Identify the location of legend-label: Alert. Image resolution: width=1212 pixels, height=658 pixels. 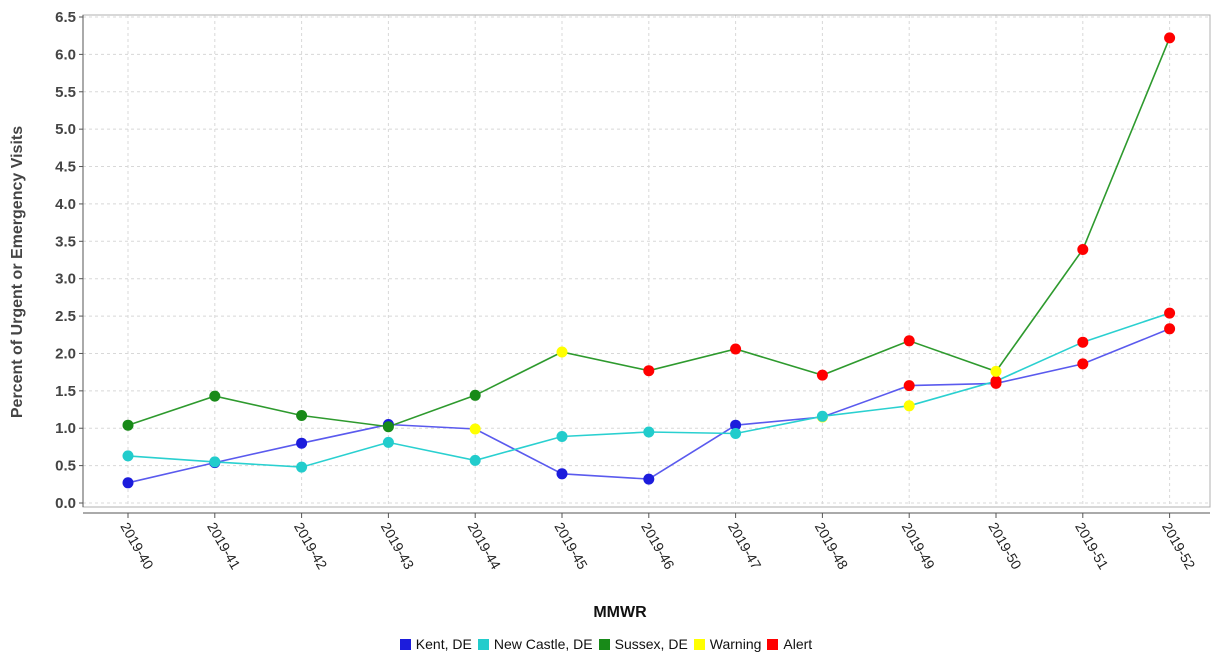
(798, 644).